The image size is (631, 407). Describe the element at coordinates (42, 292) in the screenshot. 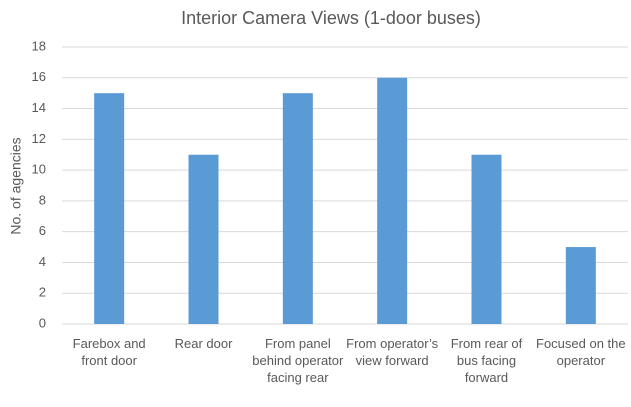

I see `y-tick-label: 2` at that location.